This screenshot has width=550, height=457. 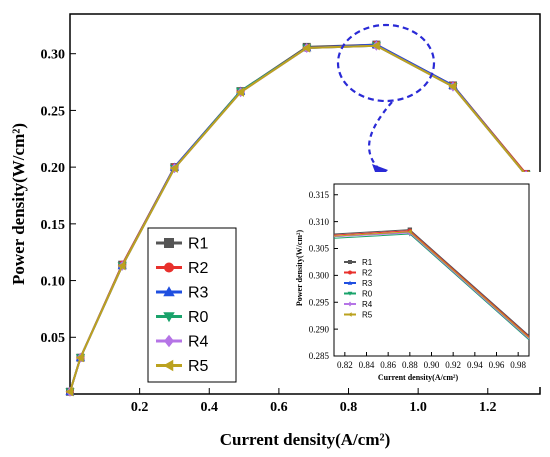 I want to click on inset-series-group, so click(x=431, y=284).